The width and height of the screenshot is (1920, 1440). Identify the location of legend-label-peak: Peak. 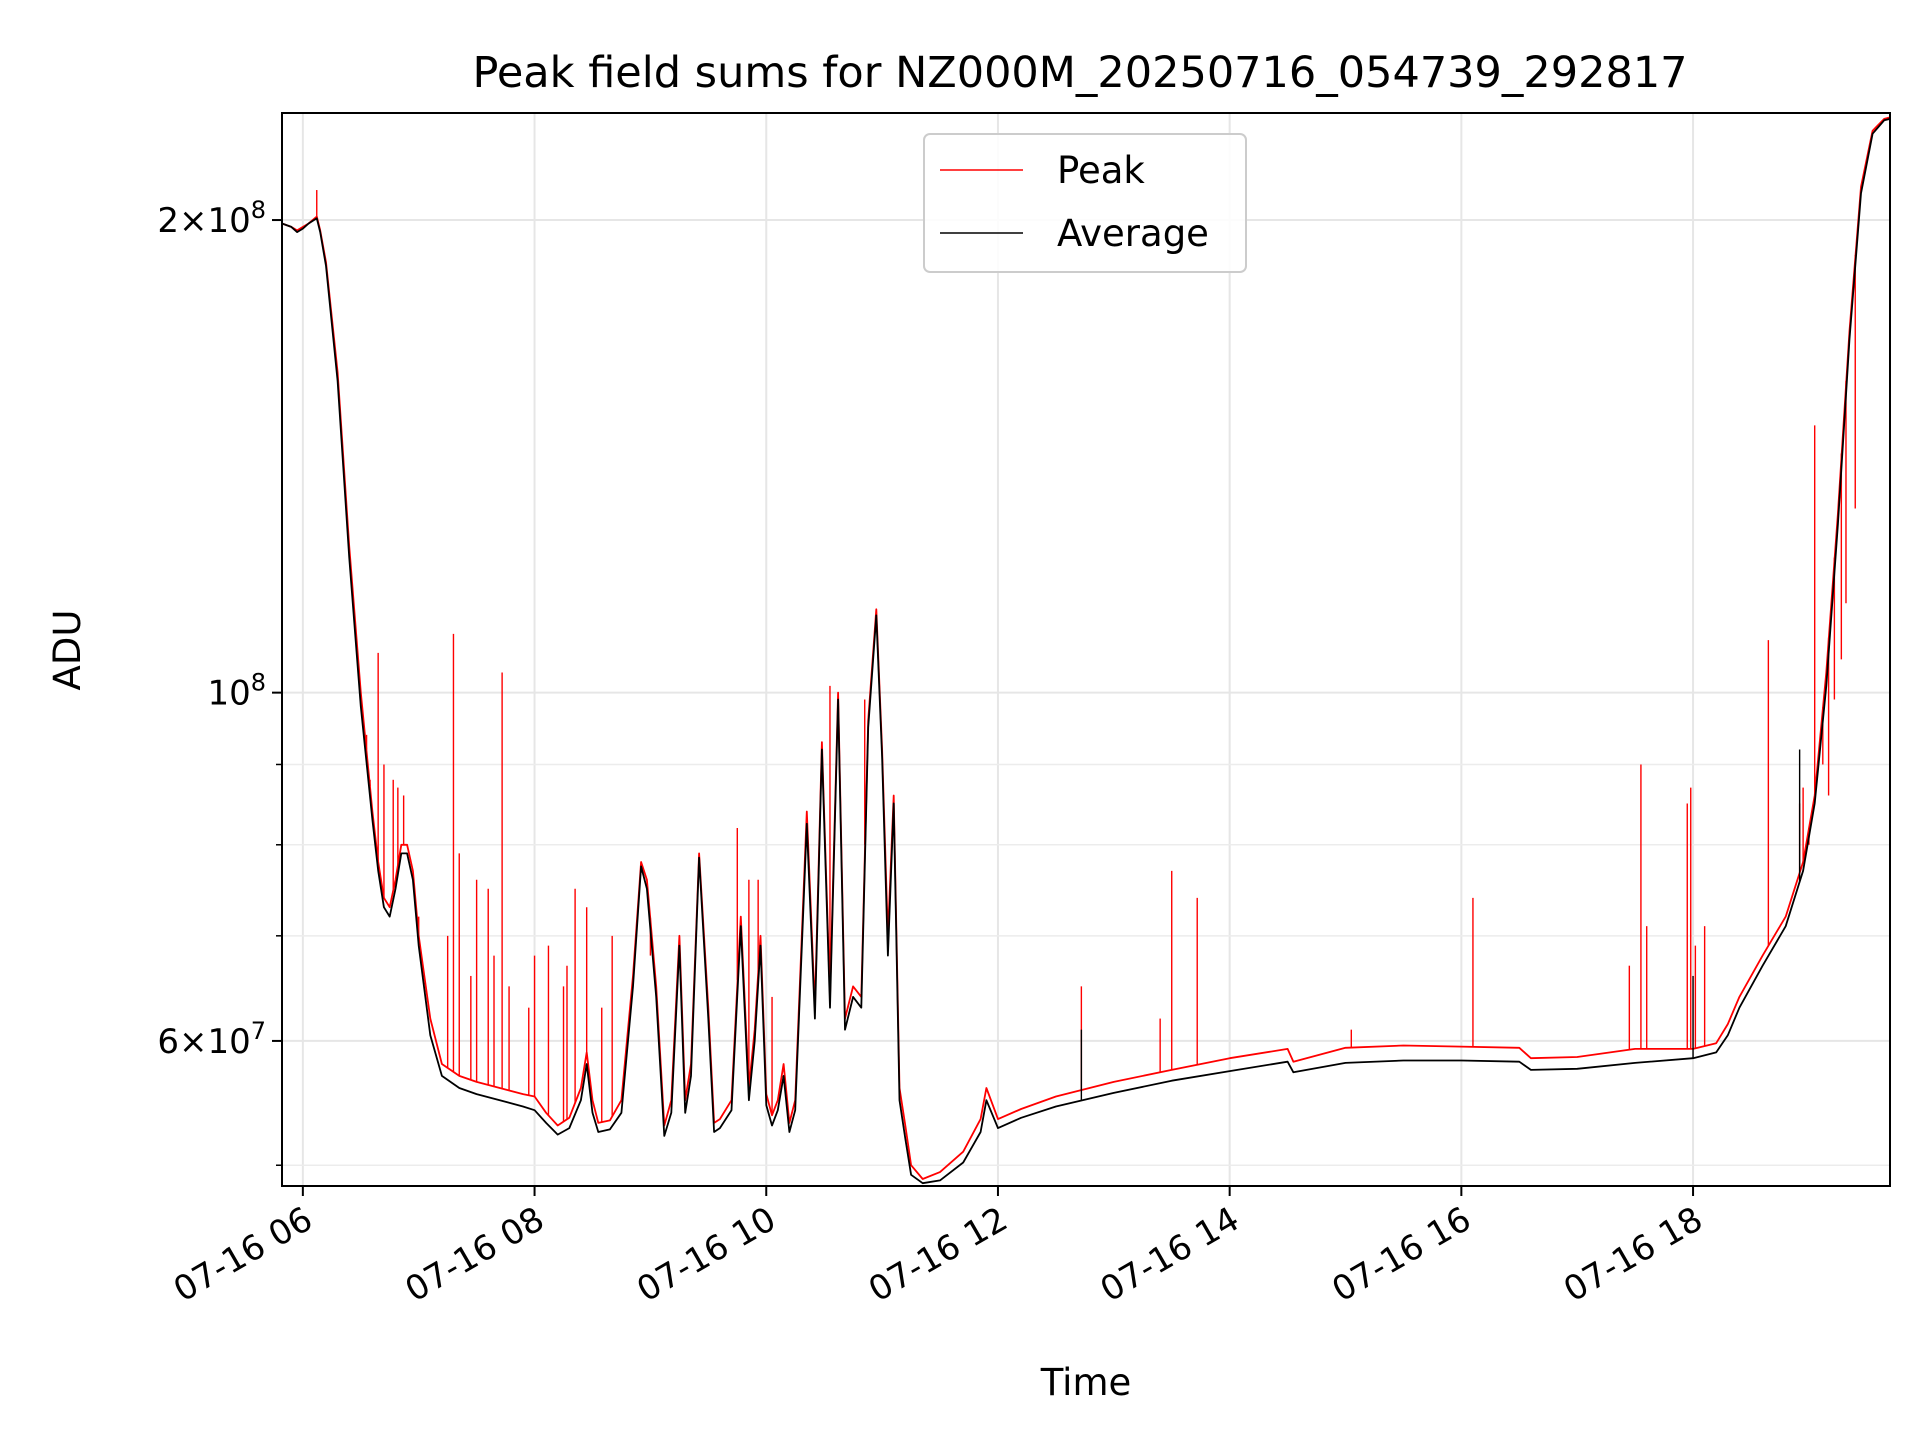
(1101, 170).